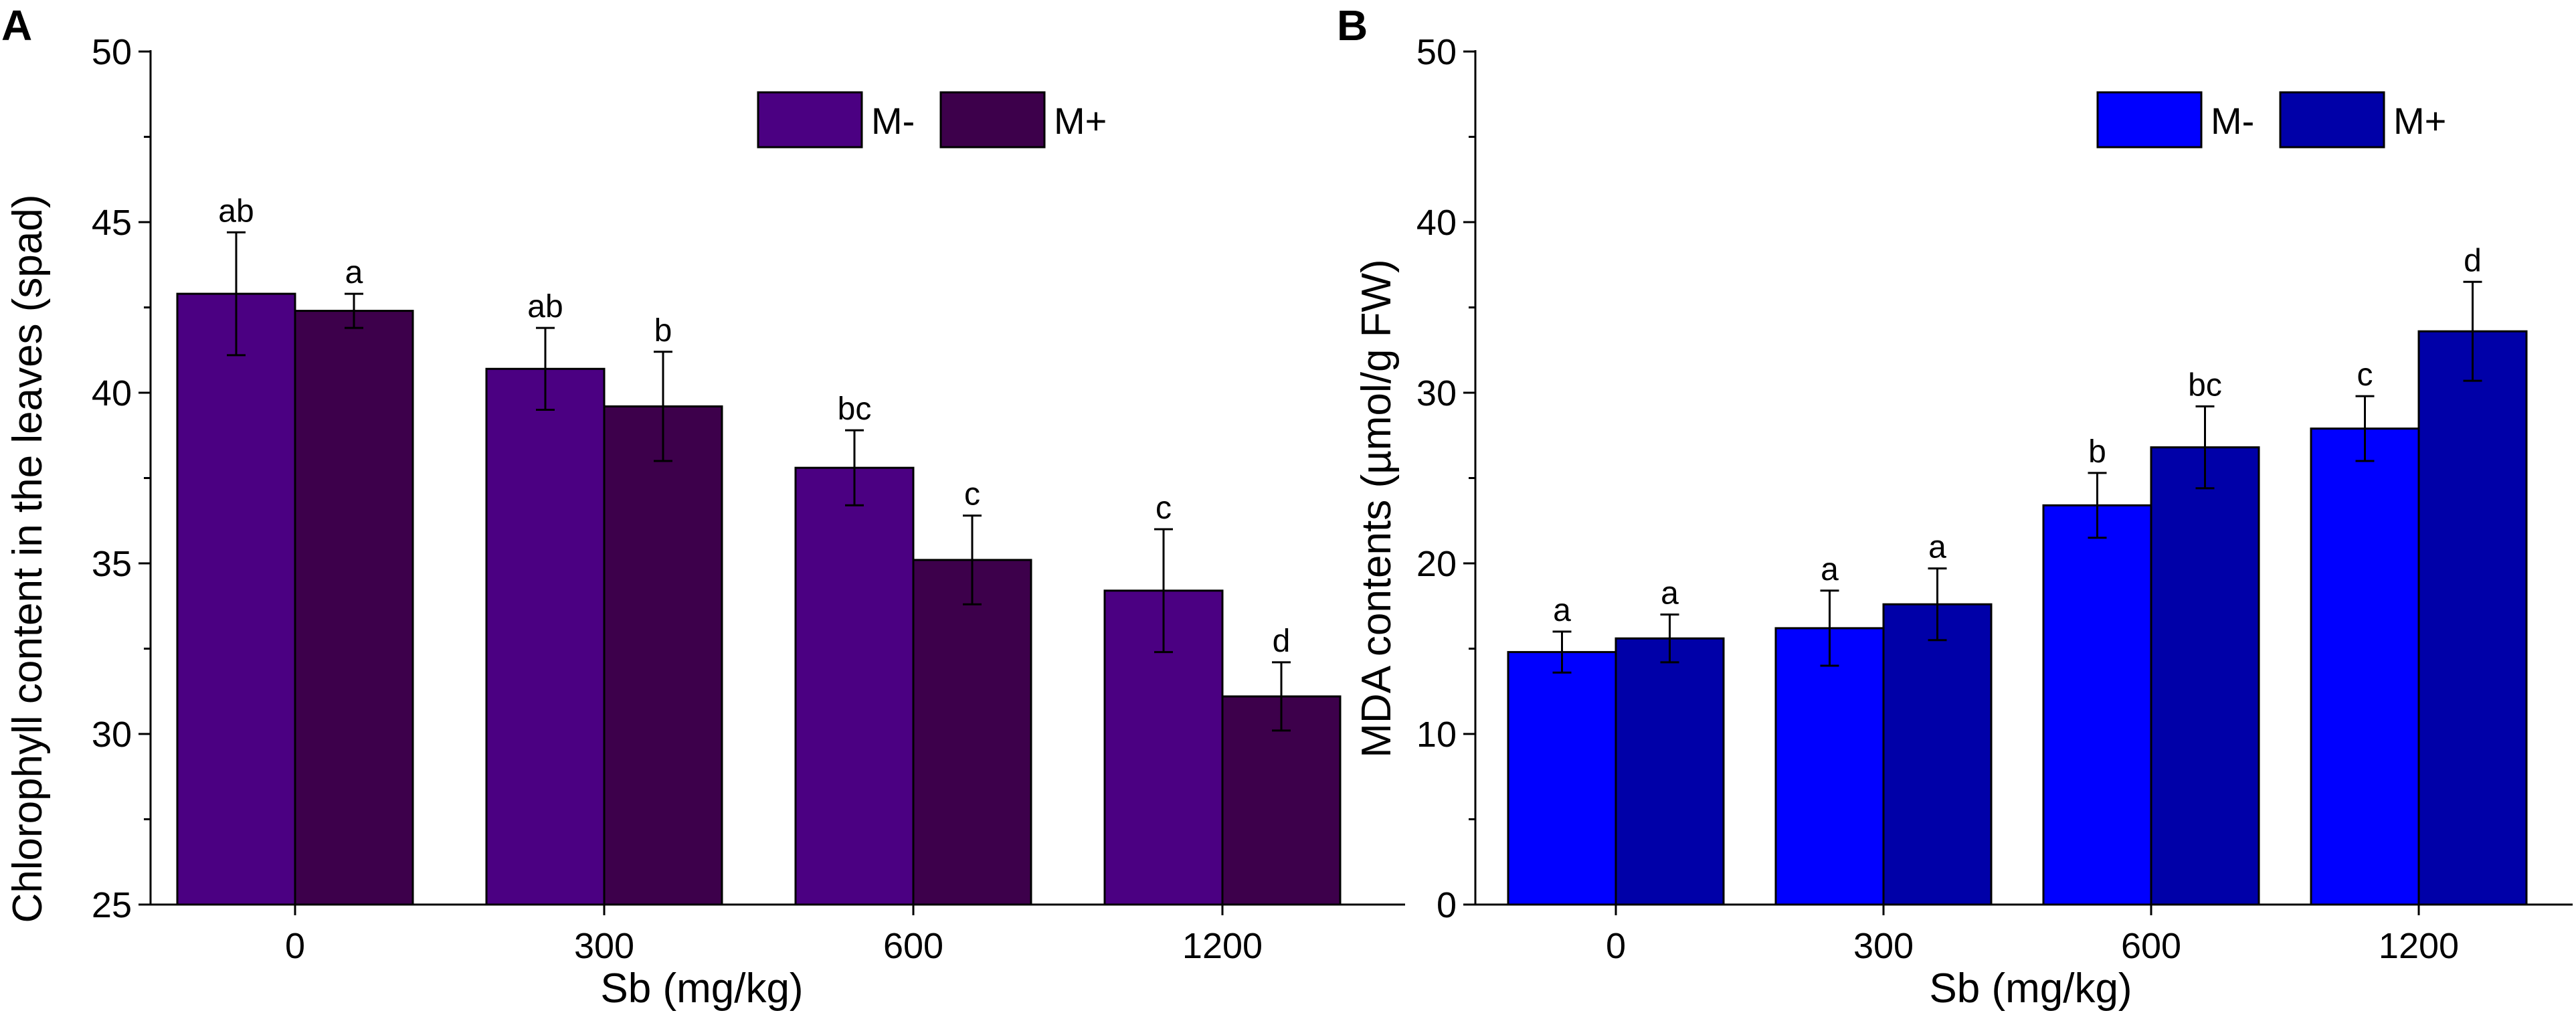 Image resolution: width=2576 pixels, height=1027 pixels. Describe the element at coordinates (2030, 989) in the screenshot. I see `panel-b-x-axis-label: Sb (mg/kg)` at that location.